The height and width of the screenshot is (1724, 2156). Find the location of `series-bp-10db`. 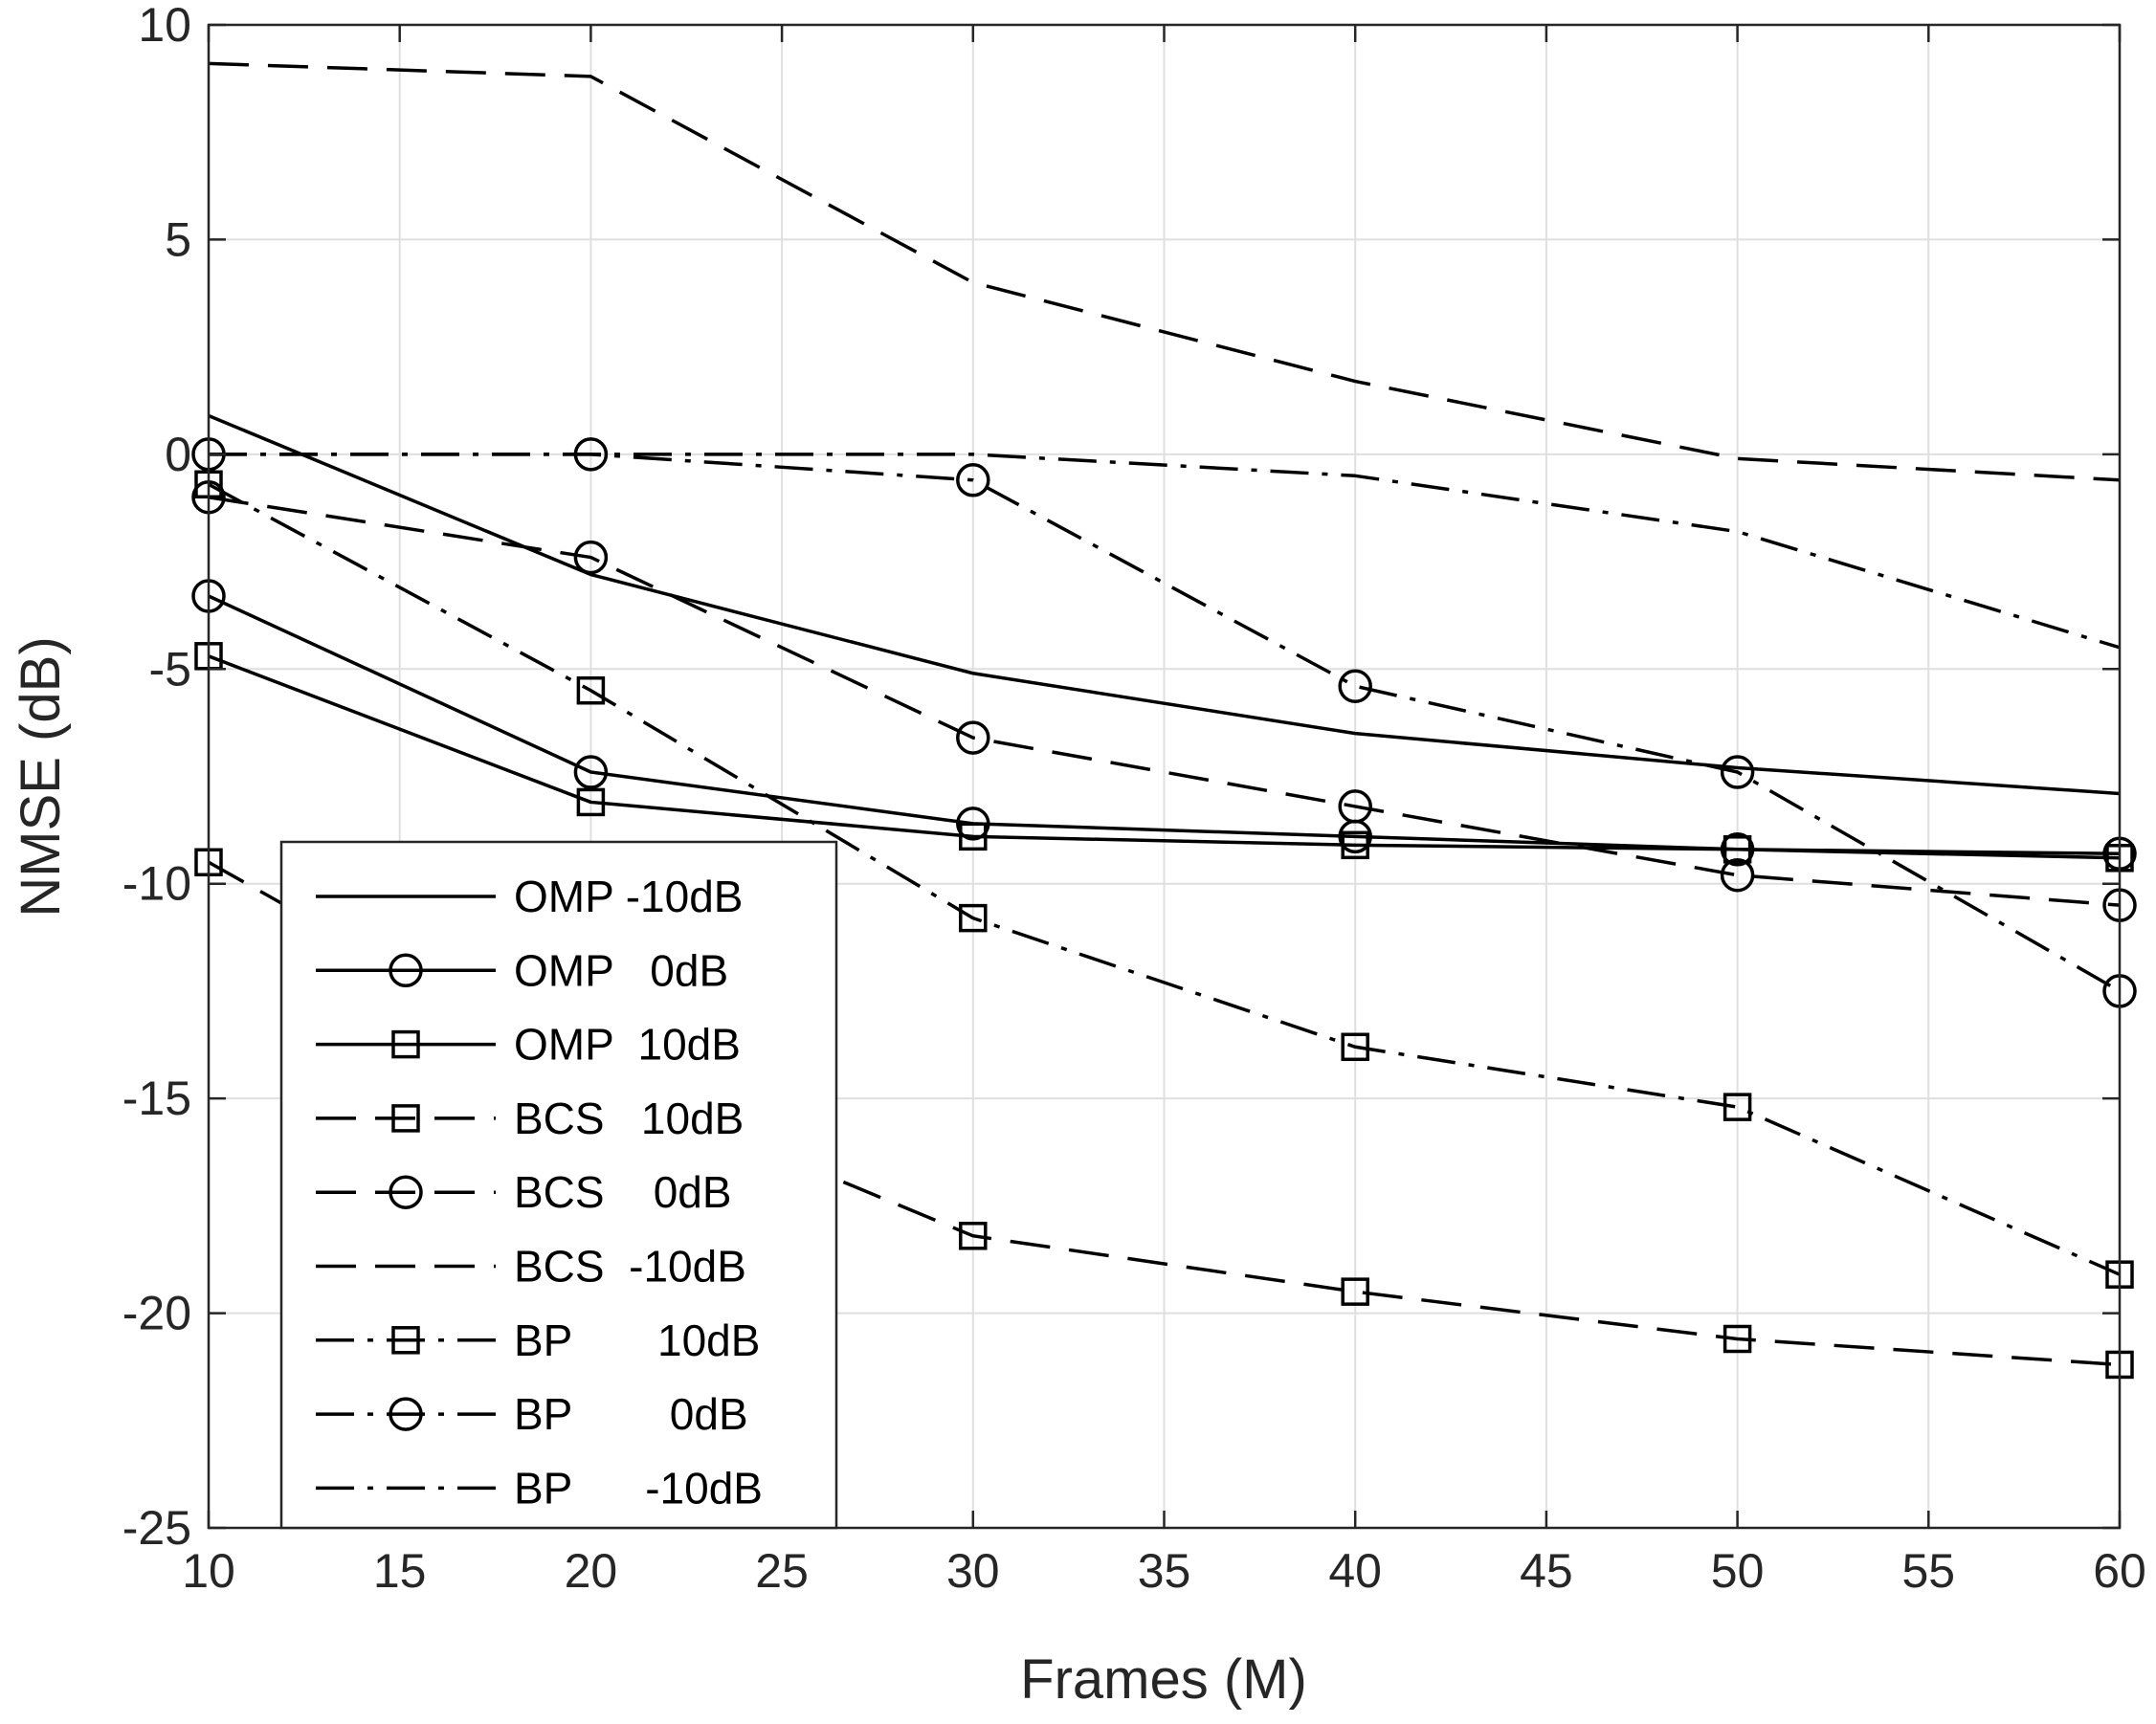

series-bp-10db is located at coordinates (1165, 551).